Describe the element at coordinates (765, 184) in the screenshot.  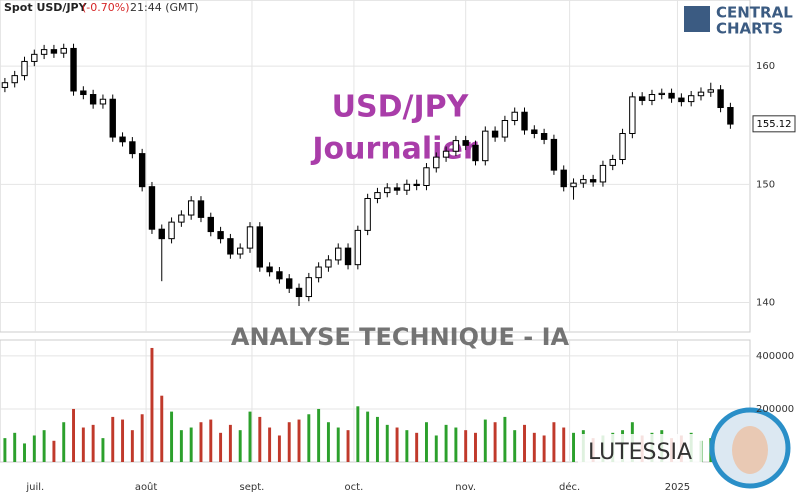
I see `y-tick-label: 150` at that location.